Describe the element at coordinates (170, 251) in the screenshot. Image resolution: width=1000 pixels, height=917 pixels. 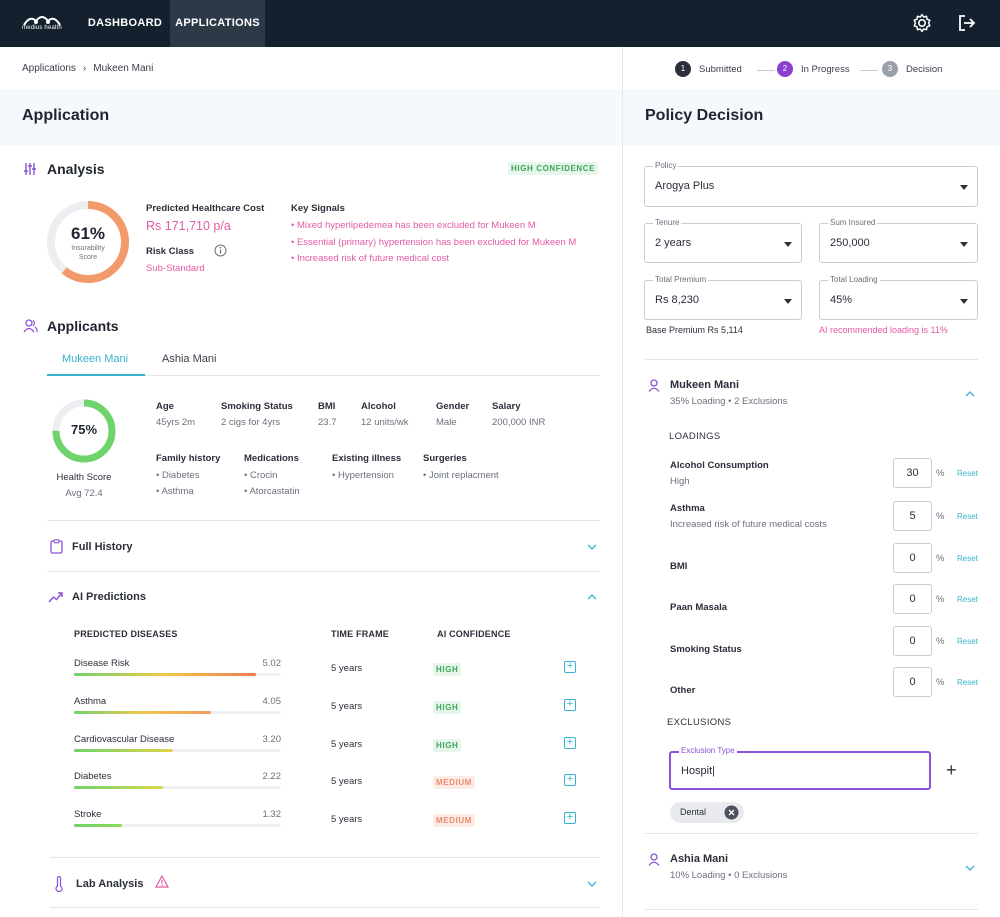
I see `risk-class-label: Risk Class` at that location.